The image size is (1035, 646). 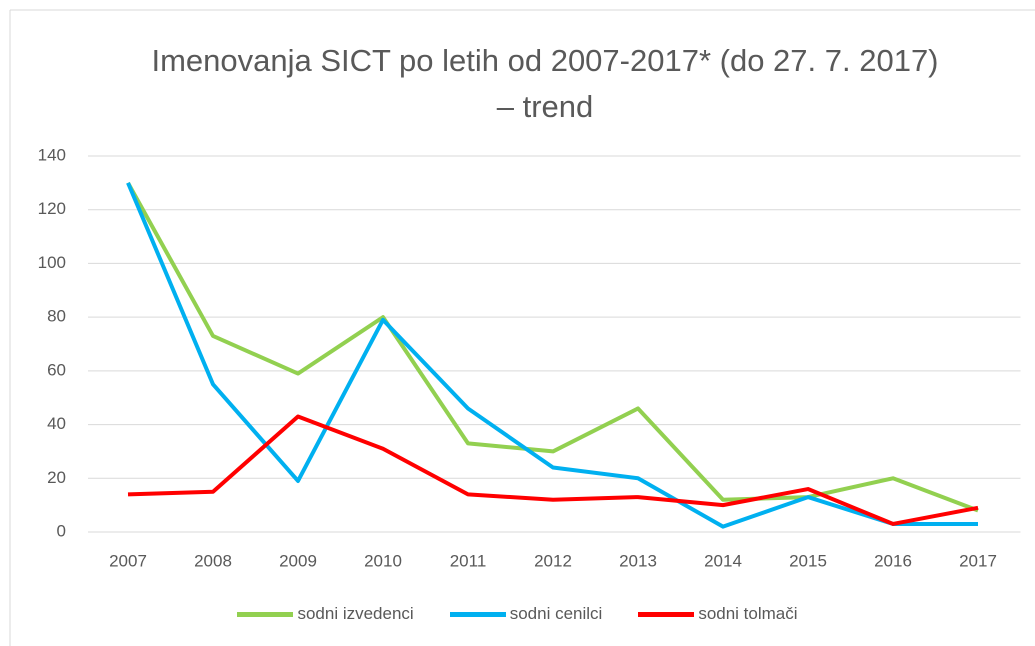 What do you see at coordinates (808, 560) in the screenshot?
I see `x-tick-label: 2015` at bounding box center [808, 560].